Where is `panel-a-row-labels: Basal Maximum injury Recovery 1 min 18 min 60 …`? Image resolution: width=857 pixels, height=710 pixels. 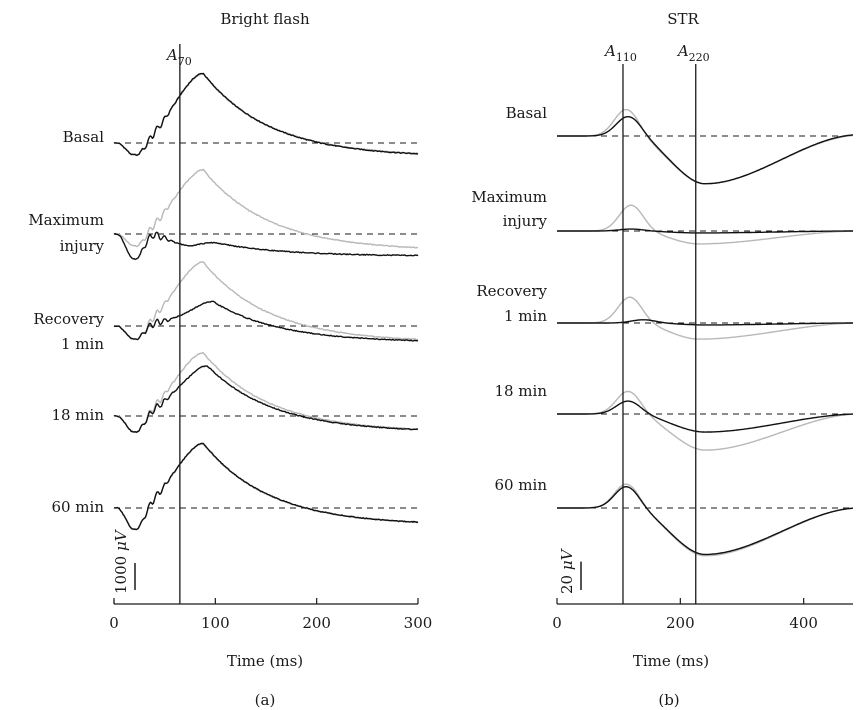
panel-a-row-labels: Basal Maximum injury Recovery 1 min 18 min 60 … is located at coordinates (66, 322).